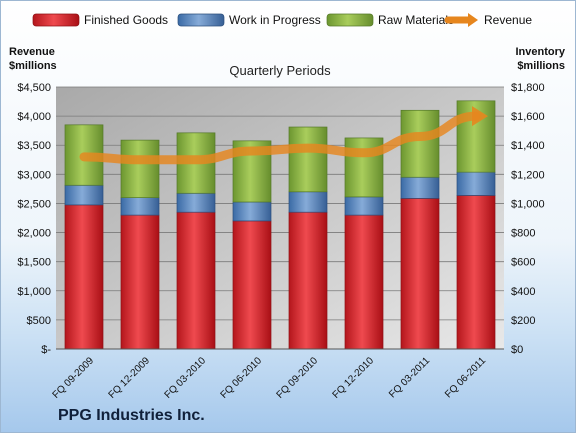  I want to click on right-tick-label: $1,800, so click(528, 88).